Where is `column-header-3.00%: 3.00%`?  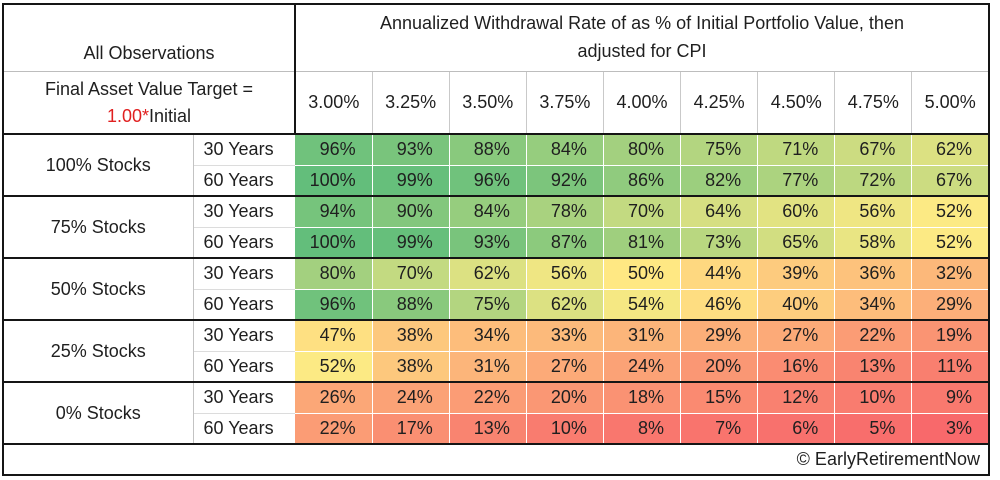 column-header-3.00%: 3.00% is located at coordinates (334, 102).